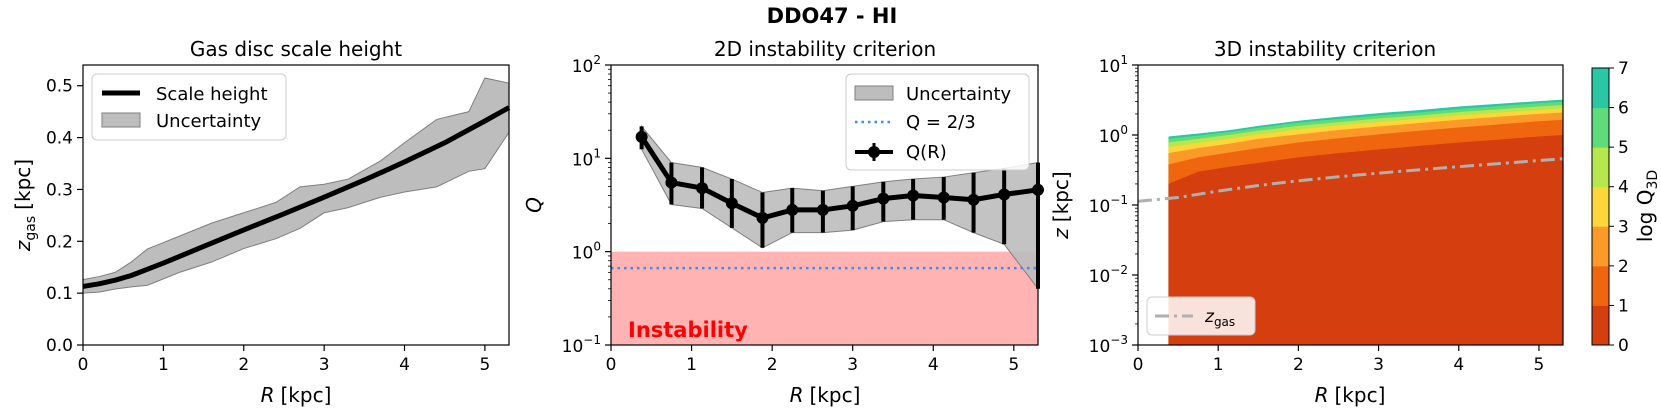 Image resolution: width=1661 pixels, height=415 pixels. Describe the element at coordinates (1218, 365) in the screenshot. I see `panel3-xtick-label: 1` at that location.